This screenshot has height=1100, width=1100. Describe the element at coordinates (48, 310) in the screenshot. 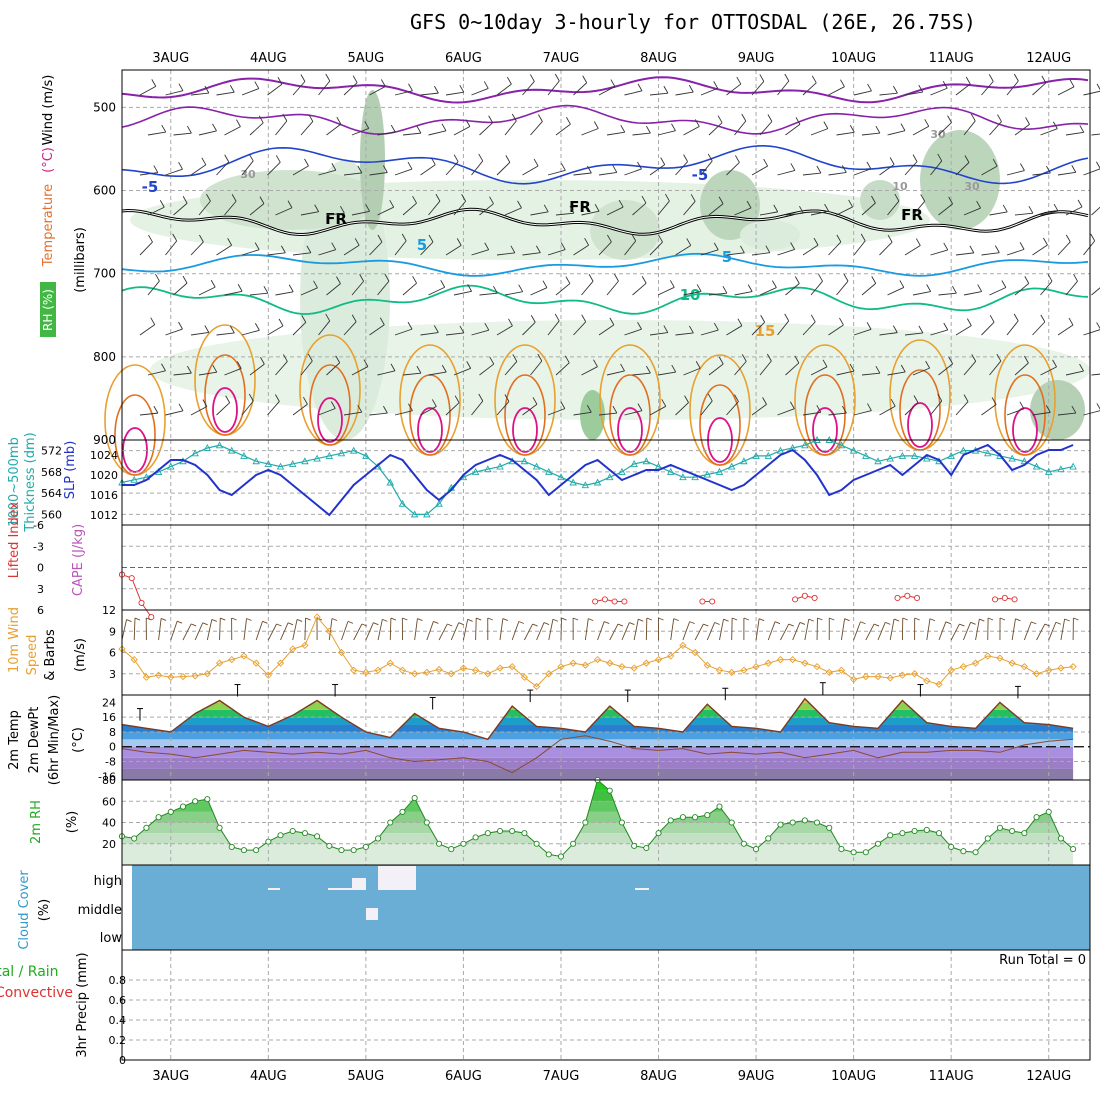

I see `panel-label-rh-text: RH (%)` at that location.